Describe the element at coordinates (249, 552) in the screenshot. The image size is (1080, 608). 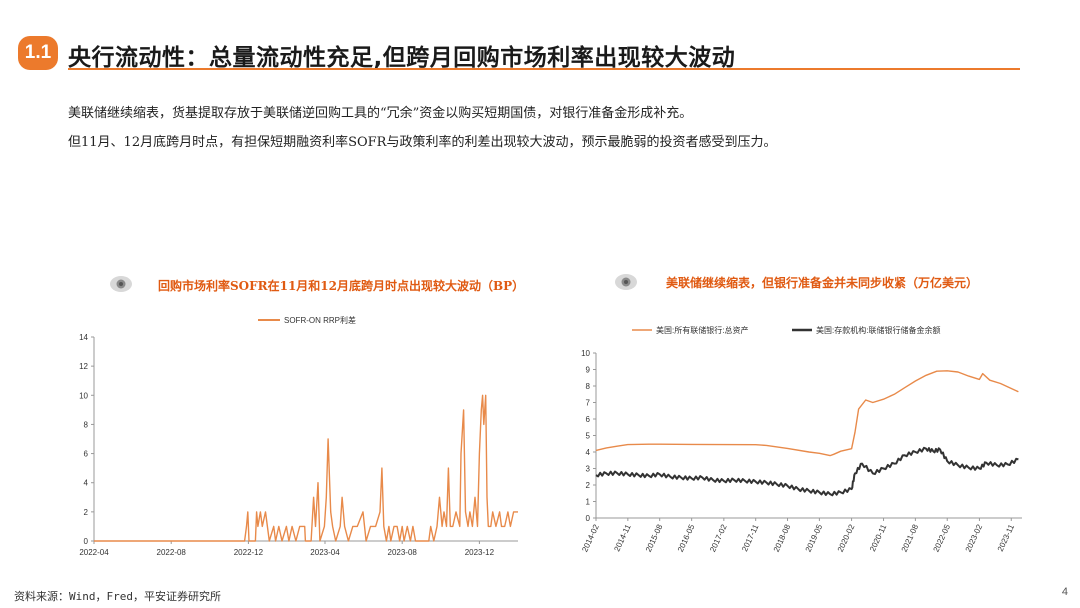
I see `x-tick-label: 2022-12` at that location.